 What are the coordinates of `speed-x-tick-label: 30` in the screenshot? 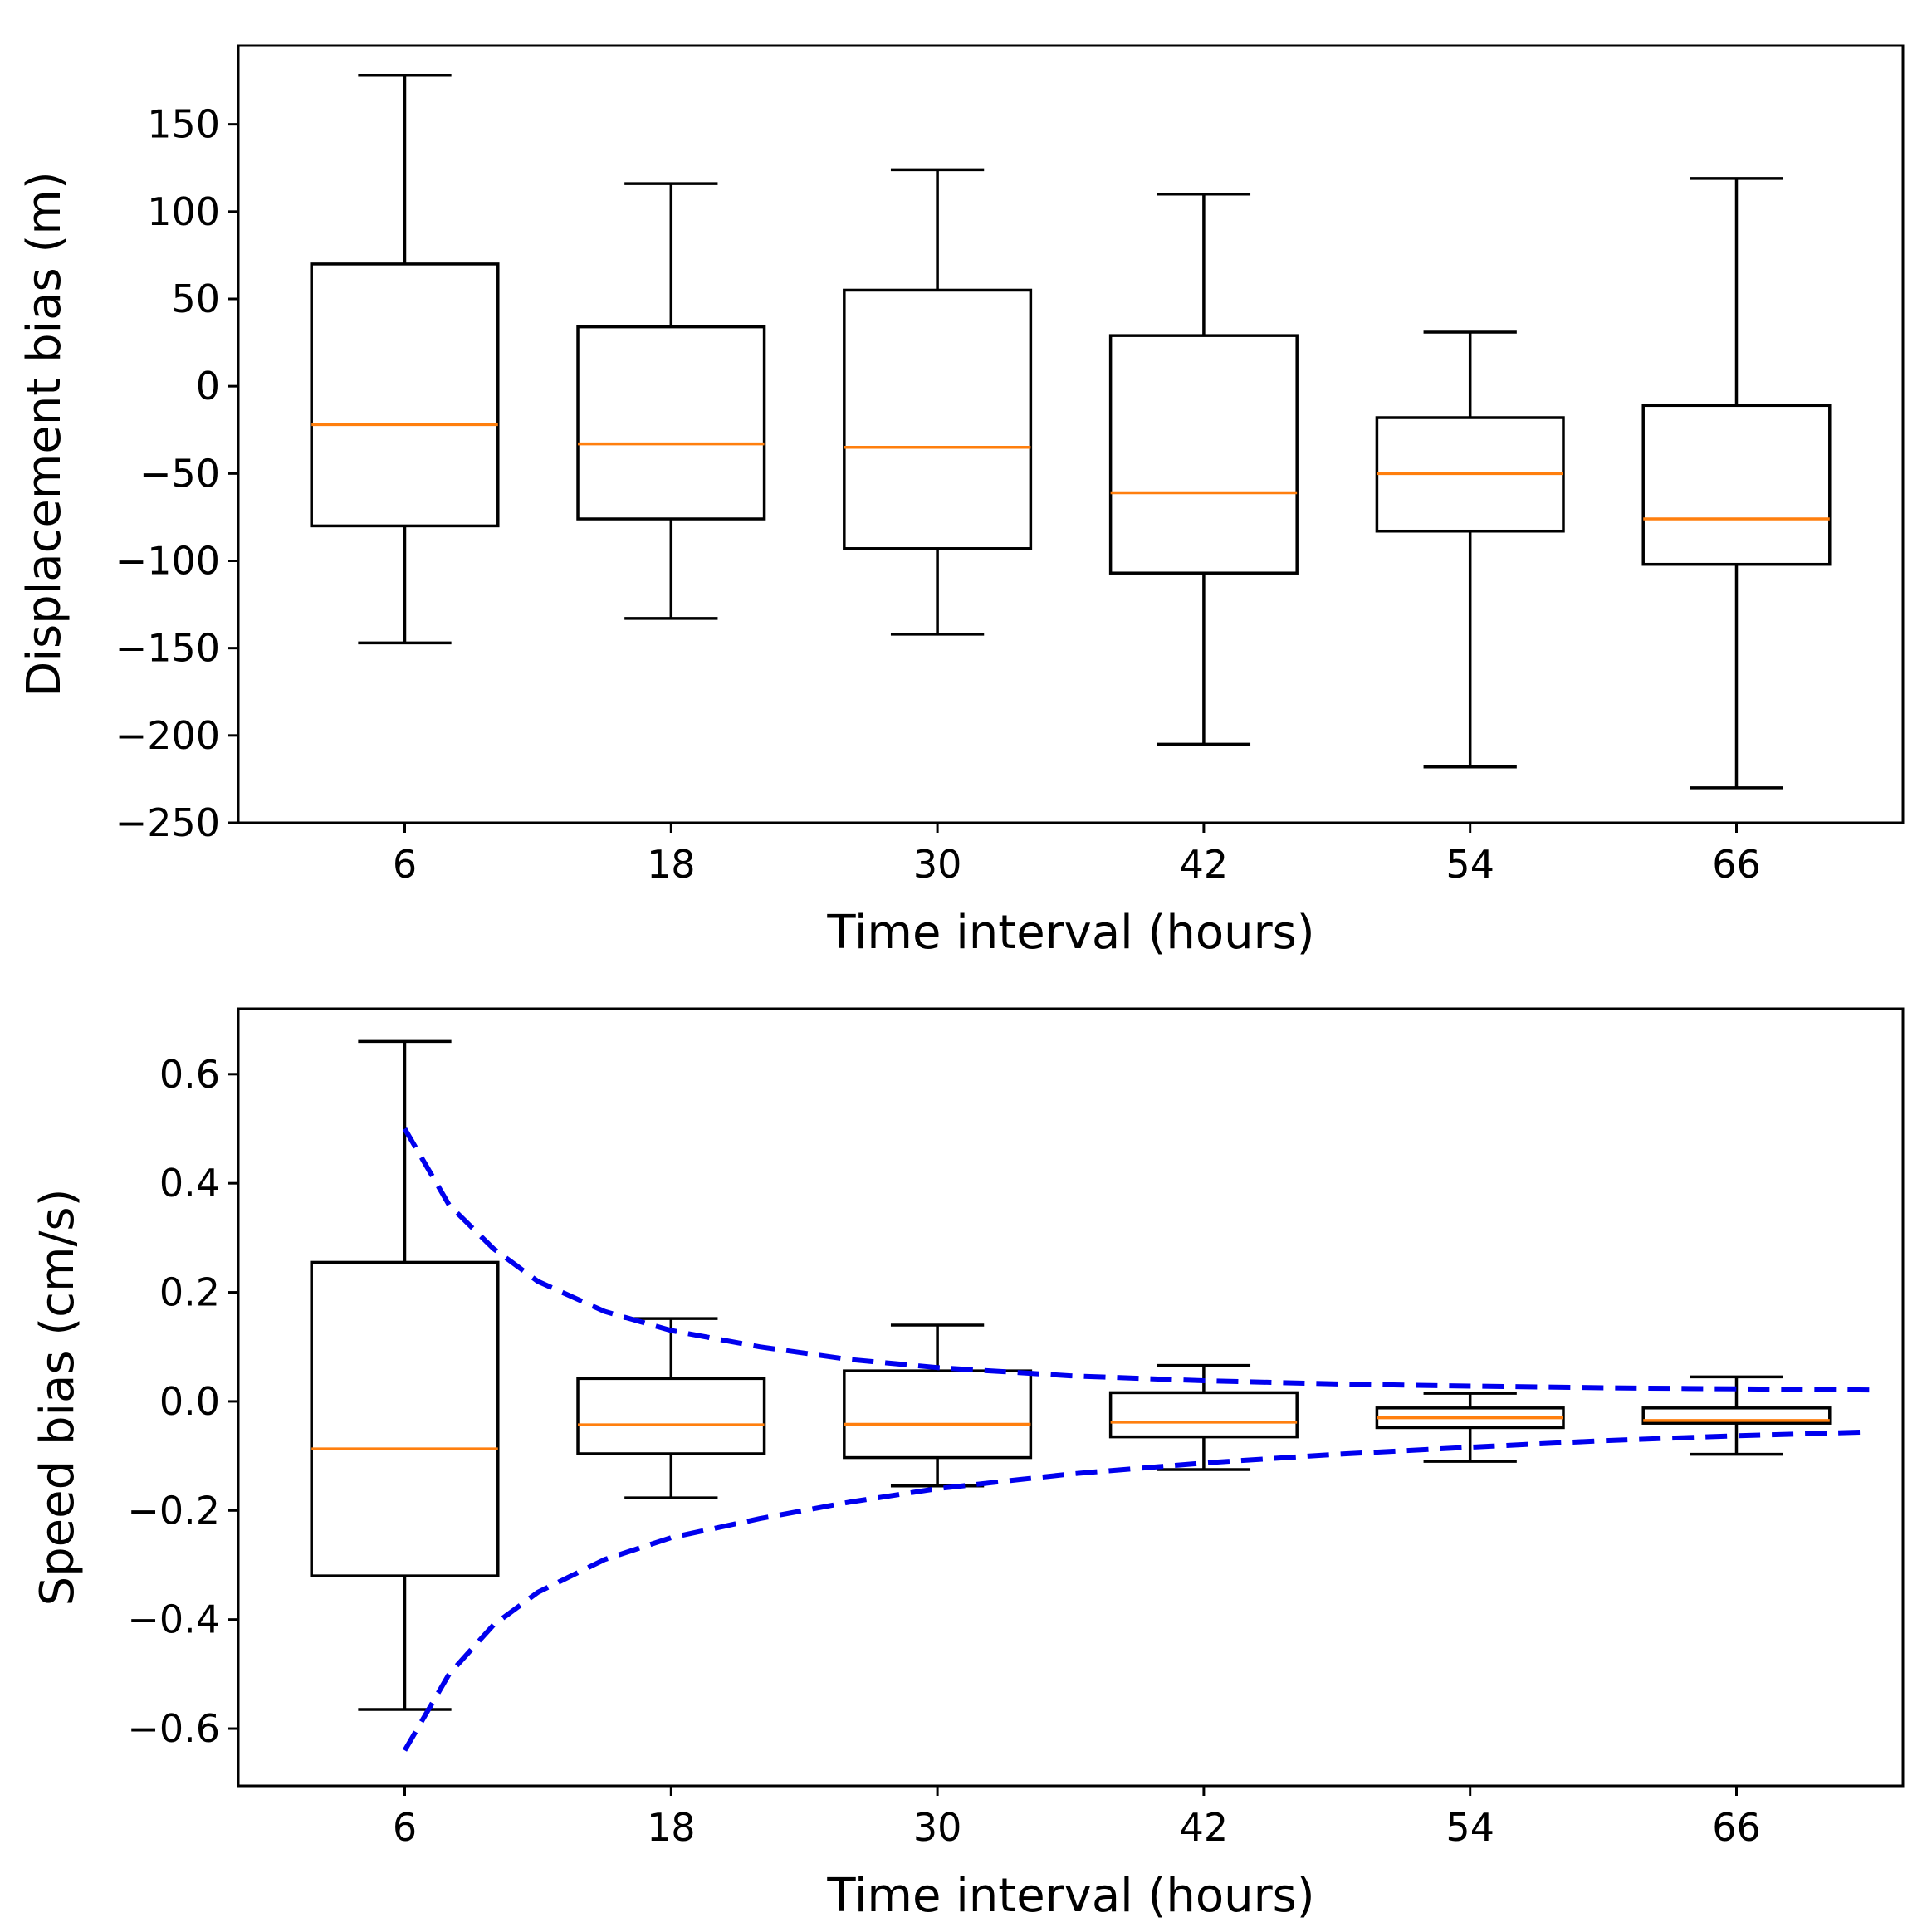 It's located at (937, 1827).